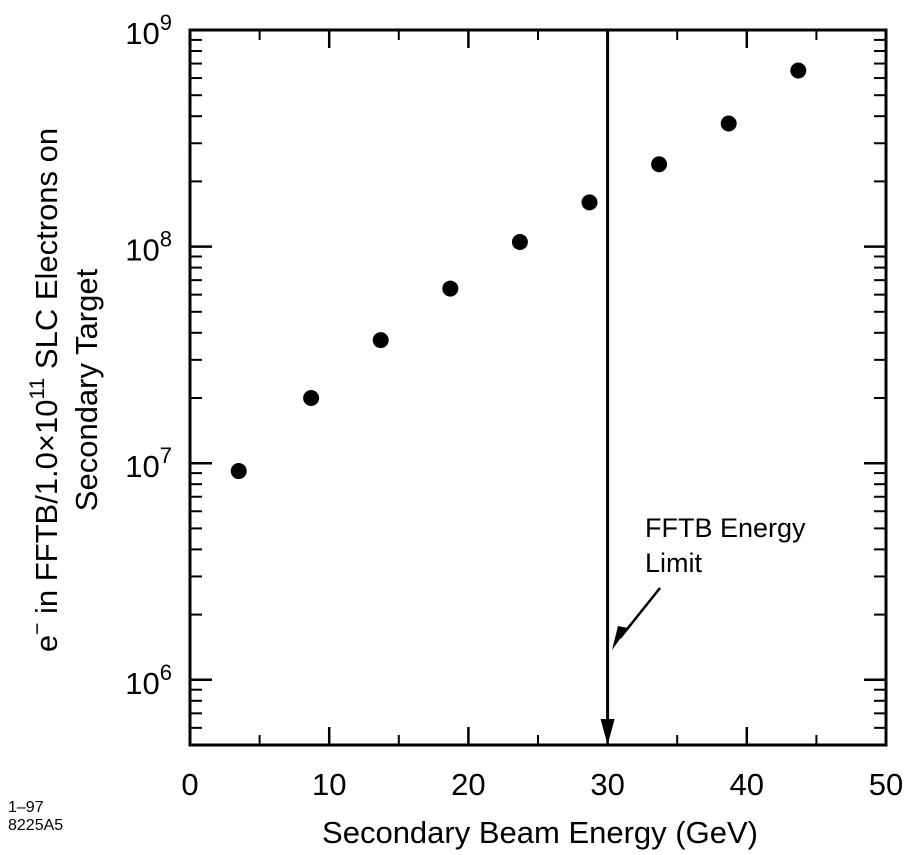  Describe the element at coordinates (747, 784) in the screenshot. I see `x-tick-label: 40` at that location.